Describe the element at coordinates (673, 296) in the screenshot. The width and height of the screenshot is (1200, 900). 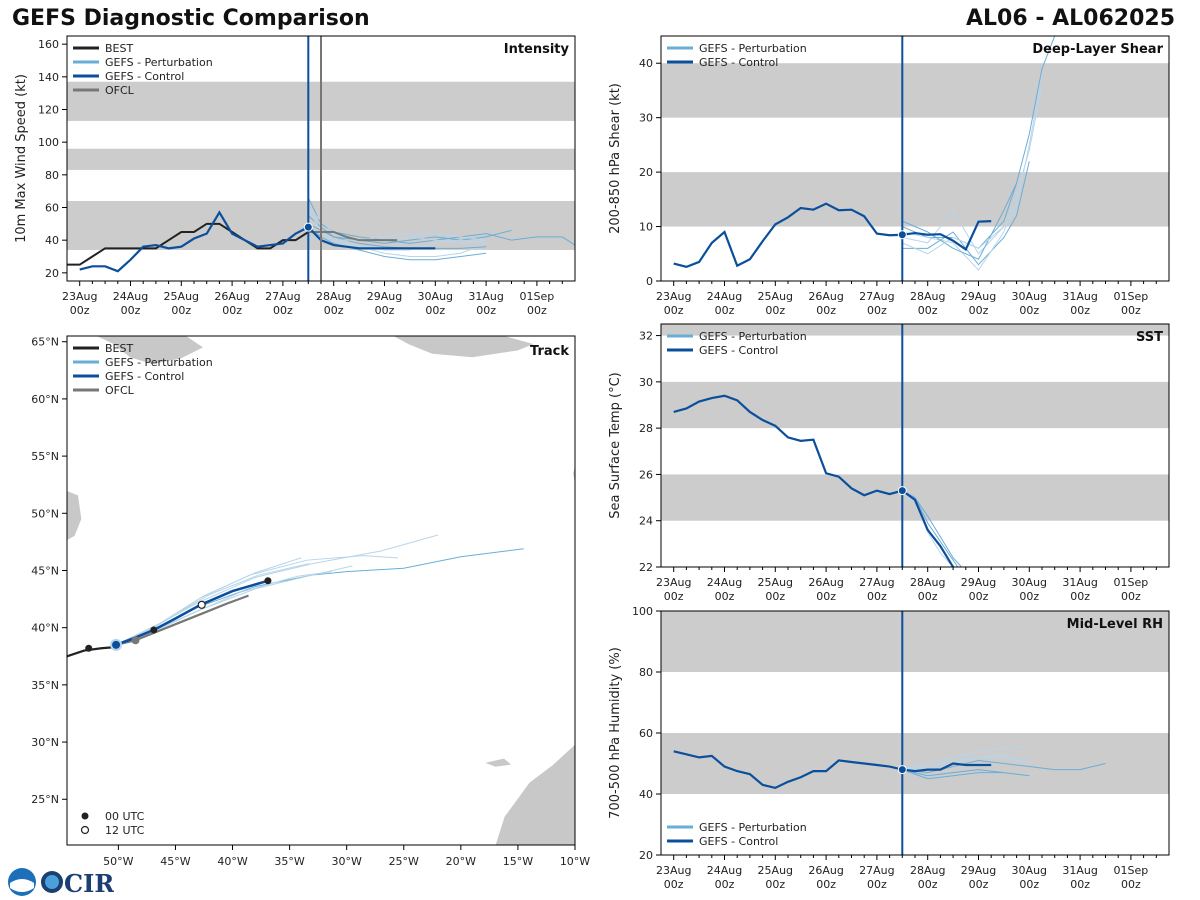
I see `shear-xtick-label-line: 23Aug` at that location.